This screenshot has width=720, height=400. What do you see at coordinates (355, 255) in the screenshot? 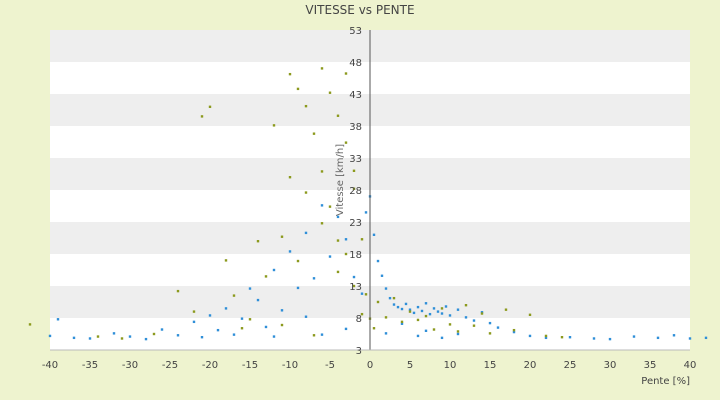
I see `y-tick-label: 18` at bounding box center [355, 255].